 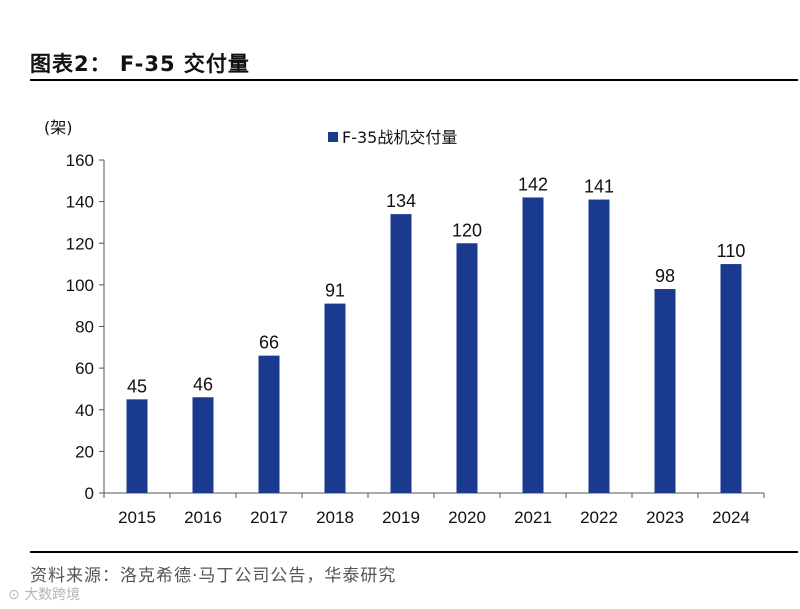 I want to click on y-tick-label: 100, so click(x=80, y=285).